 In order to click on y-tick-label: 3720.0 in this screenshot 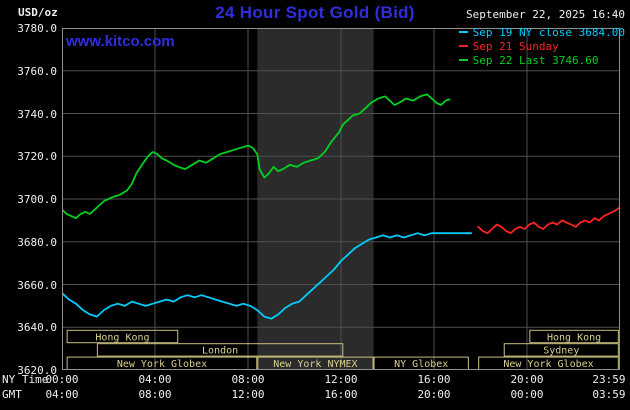, I will do `click(37, 157)`.